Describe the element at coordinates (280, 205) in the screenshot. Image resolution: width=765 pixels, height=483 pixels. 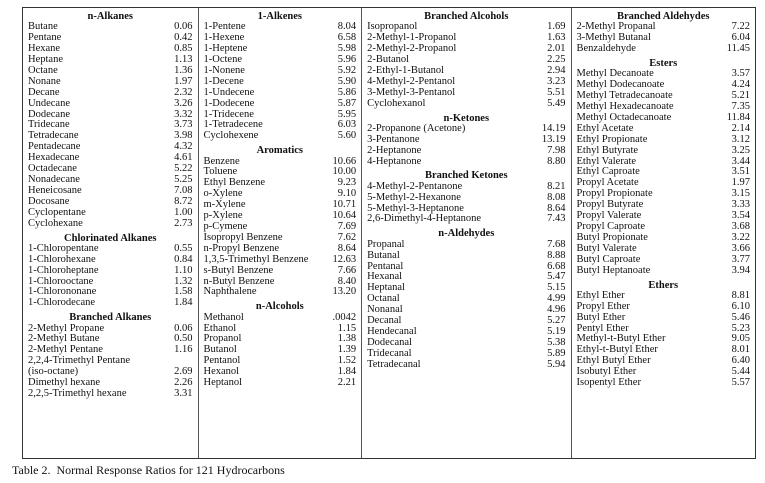
I see `table-row: m-Xylene 10.71` at that location.